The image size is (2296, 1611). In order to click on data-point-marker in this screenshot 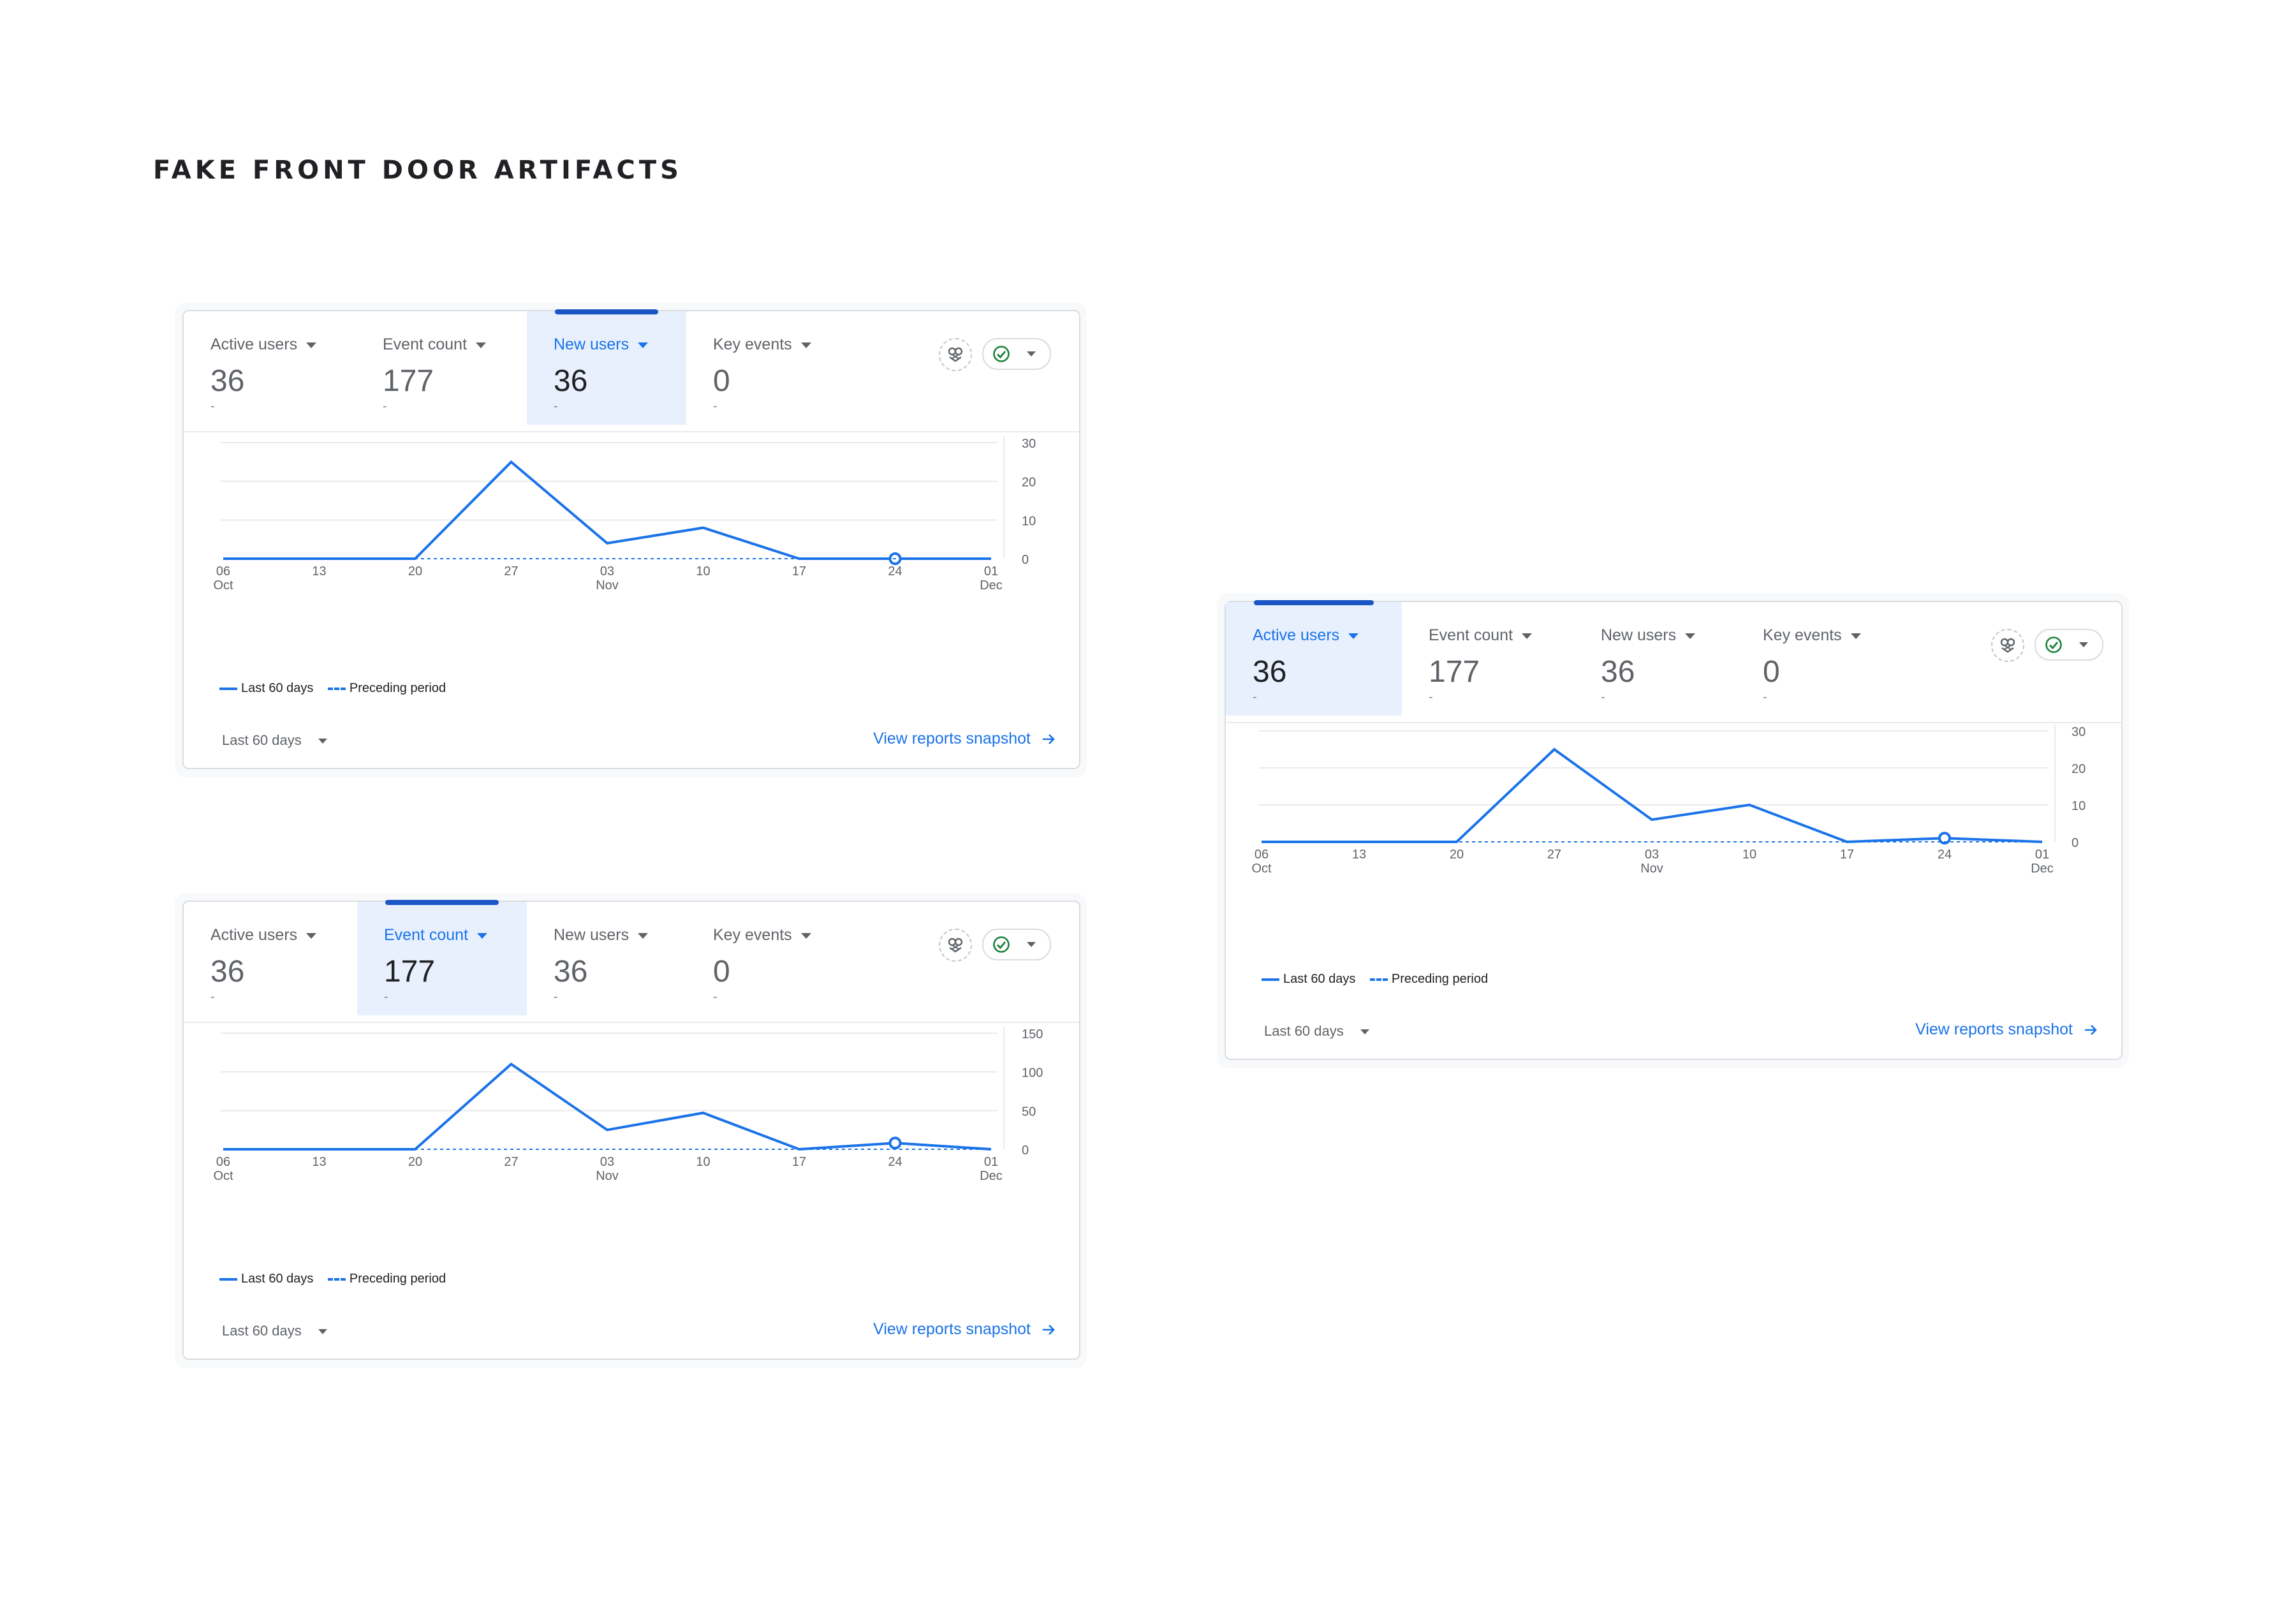, I will do `click(1945, 838)`.